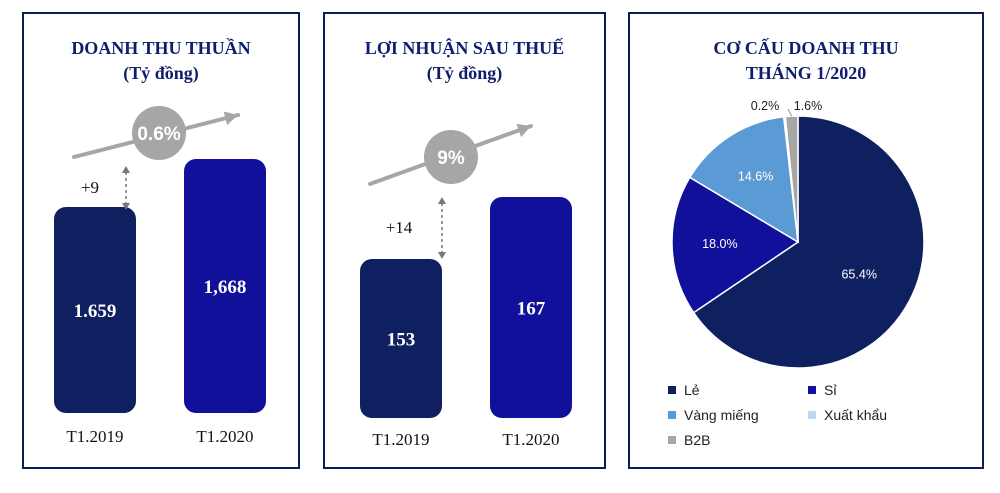 The height and width of the screenshot is (493, 1000). Describe the element at coordinates (161, 48) in the screenshot. I see `revenue-title-line1: DOANH THU THUẦN` at that location.